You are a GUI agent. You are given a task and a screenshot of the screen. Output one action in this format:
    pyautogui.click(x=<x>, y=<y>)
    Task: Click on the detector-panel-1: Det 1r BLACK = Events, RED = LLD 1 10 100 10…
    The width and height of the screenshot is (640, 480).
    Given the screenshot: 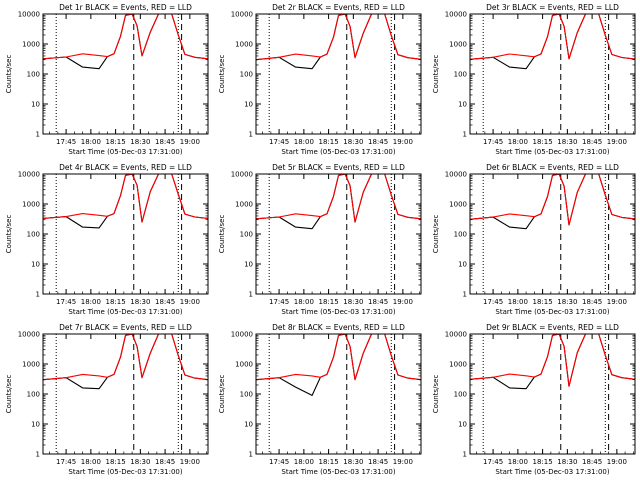 What is the action you would take?
    pyautogui.click(x=107, y=79)
    